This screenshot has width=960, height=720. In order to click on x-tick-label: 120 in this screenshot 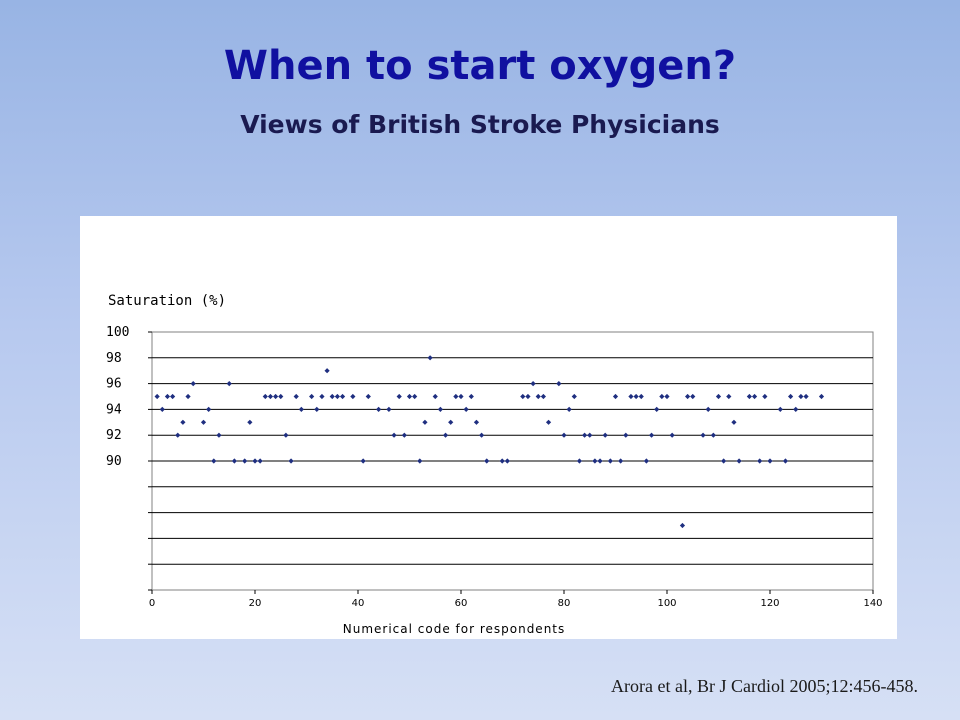, I will do `click(769, 603)`.